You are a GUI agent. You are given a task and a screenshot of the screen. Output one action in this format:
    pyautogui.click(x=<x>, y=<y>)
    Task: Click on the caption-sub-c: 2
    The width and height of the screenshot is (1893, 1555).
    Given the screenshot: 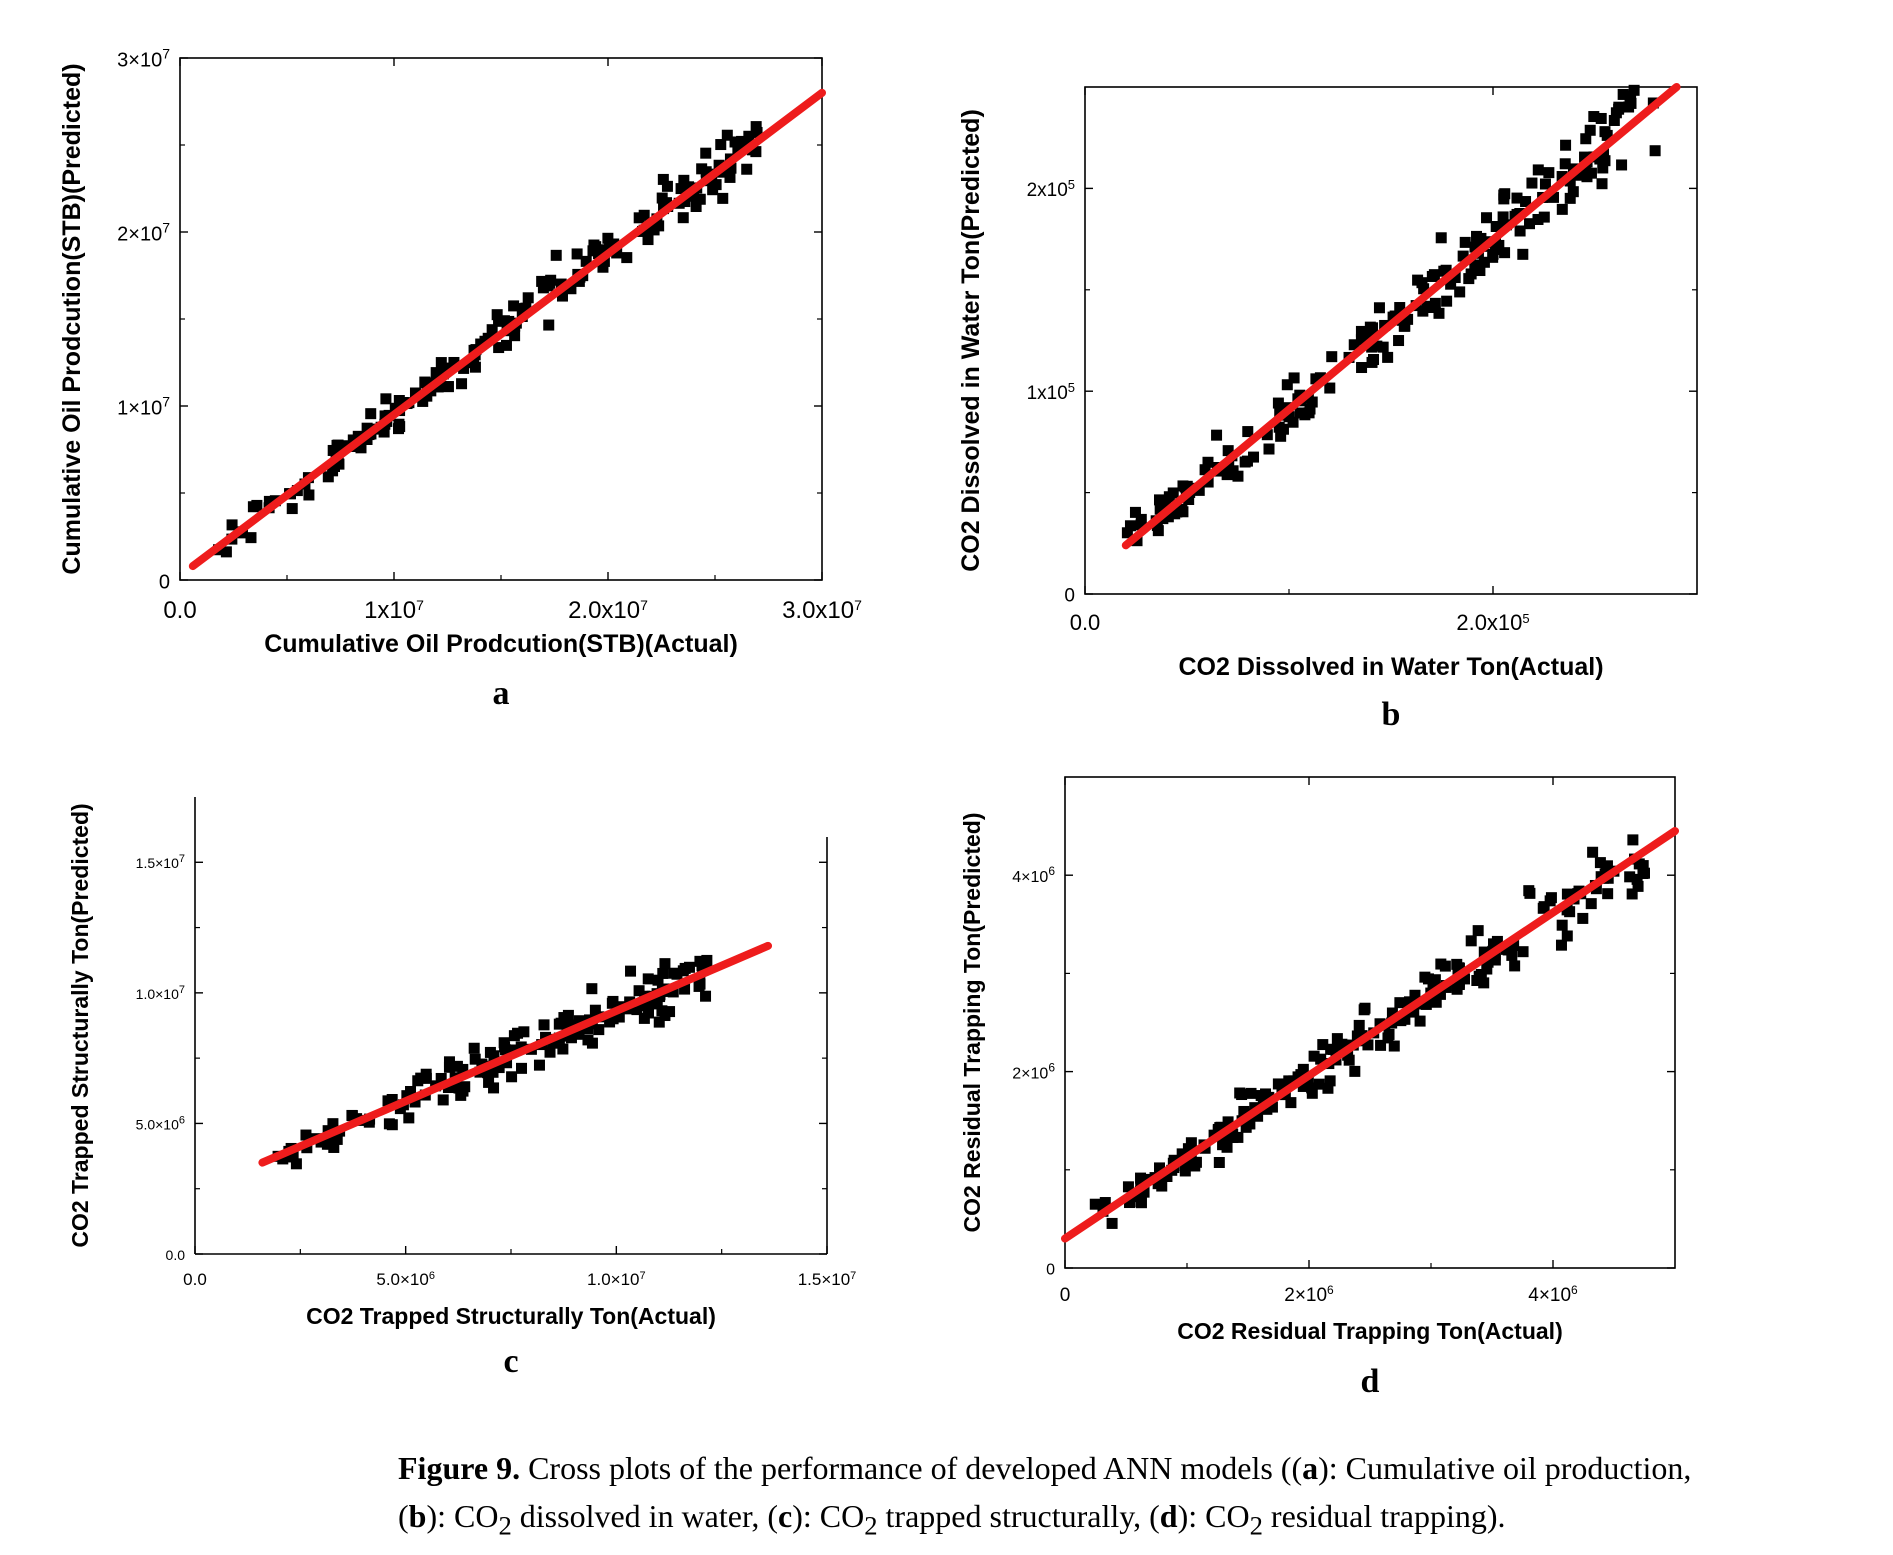 What is the action you would take?
    pyautogui.click(x=871, y=1525)
    